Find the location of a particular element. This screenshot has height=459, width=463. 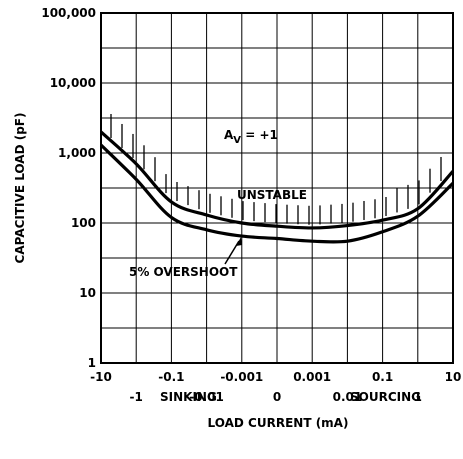

sinking-label: SINKING is located at coordinates (188, 397).